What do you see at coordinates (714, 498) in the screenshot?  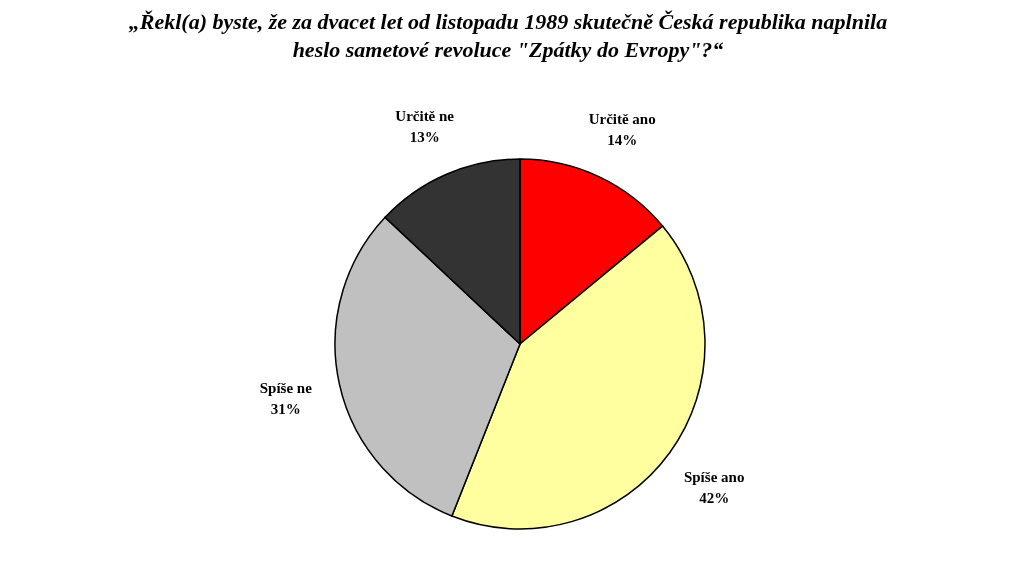 I see `data-label: 42%` at bounding box center [714, 498].